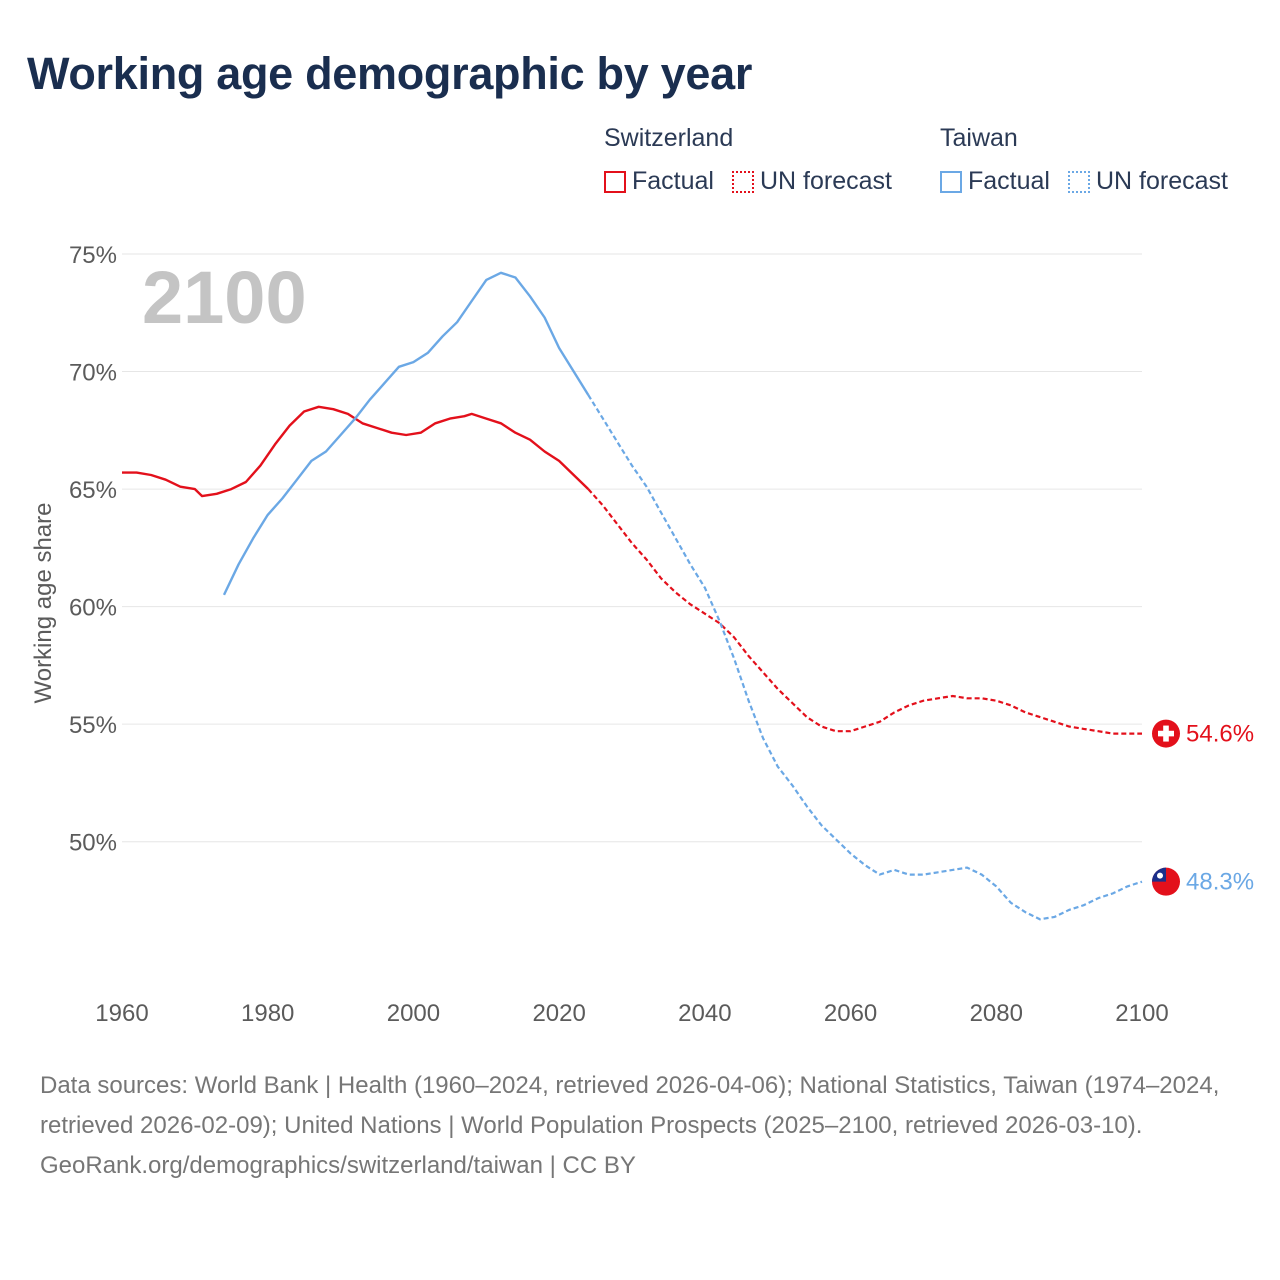  Describe the element at coordinates (93, 725) in the screenshot. I see `y-tick-label: 55%` at that location.